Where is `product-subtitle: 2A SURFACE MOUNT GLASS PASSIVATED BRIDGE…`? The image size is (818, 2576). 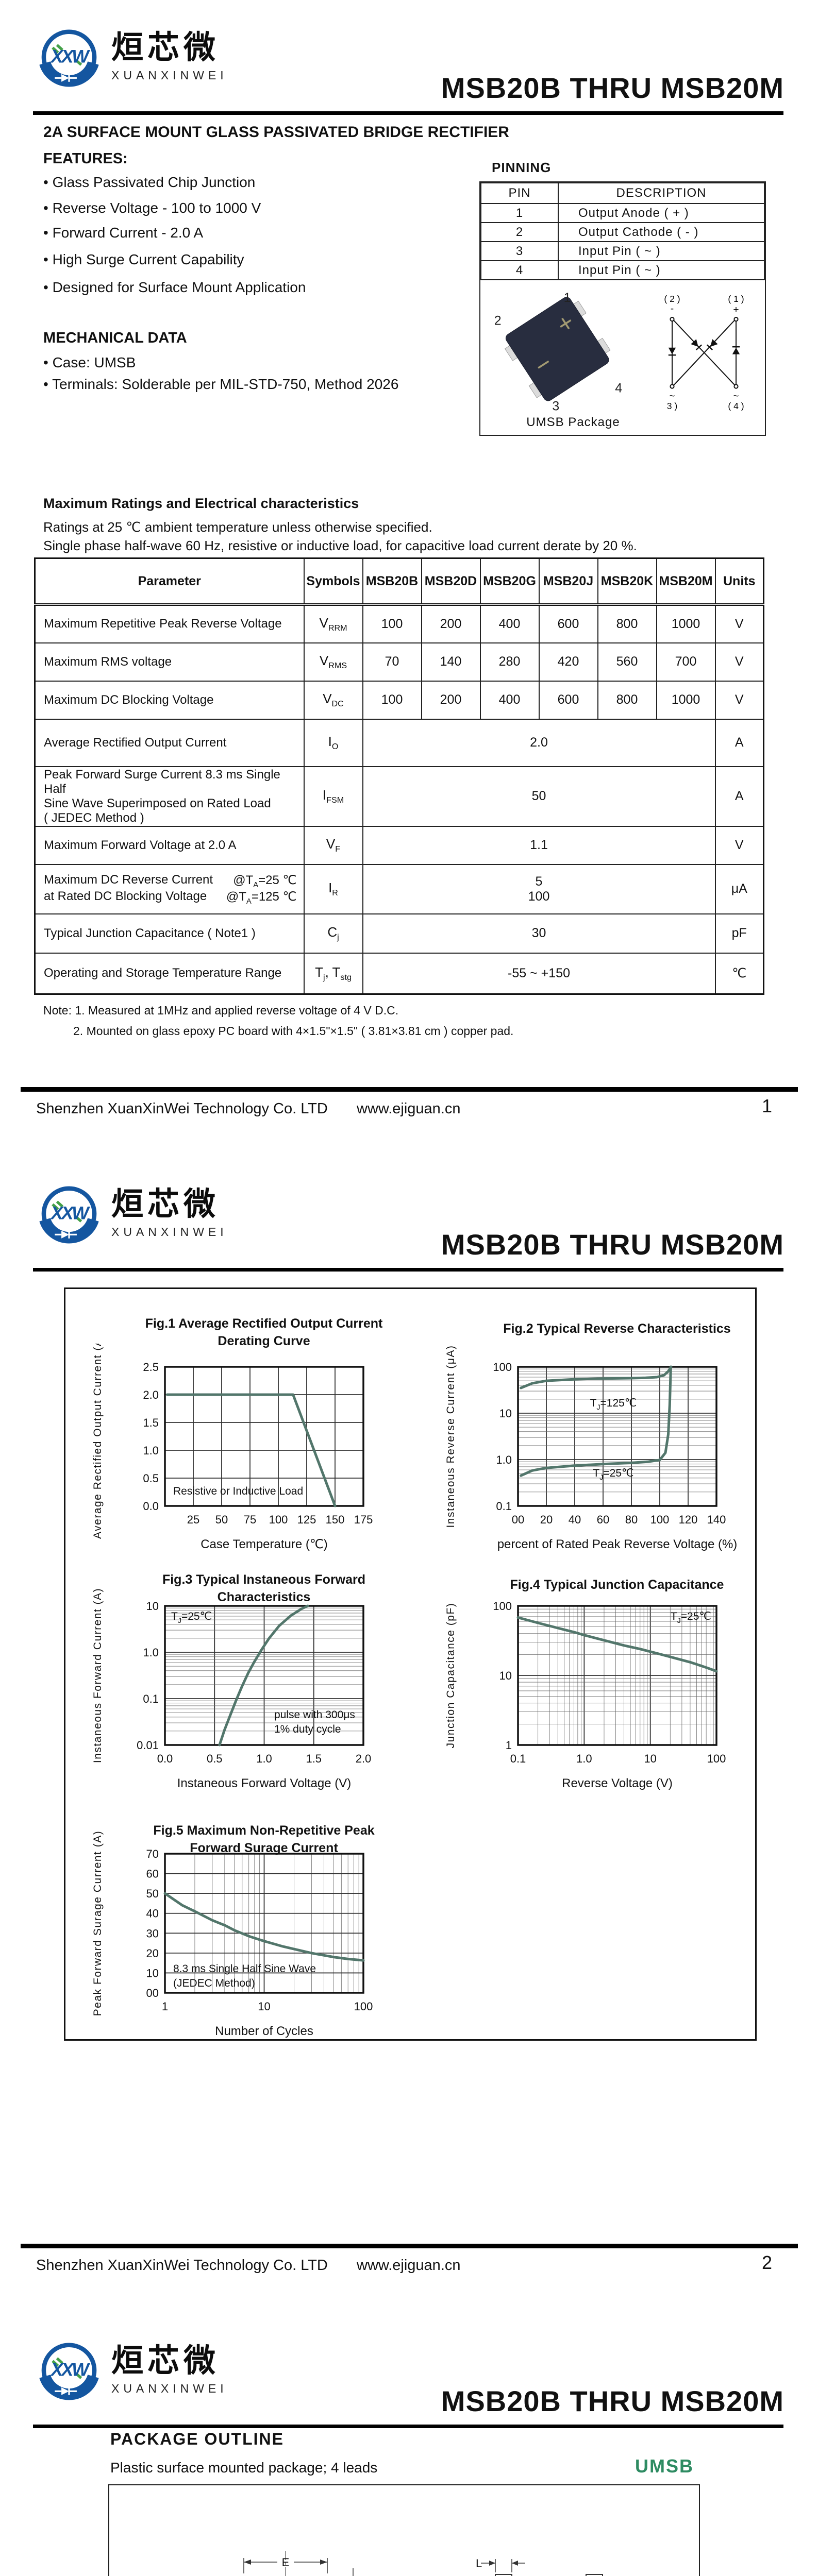
product-subtitle: 2A SURFACE MOUNT GLASS PASSIVATED BRIDGE… is located at coordinates (276, 132).